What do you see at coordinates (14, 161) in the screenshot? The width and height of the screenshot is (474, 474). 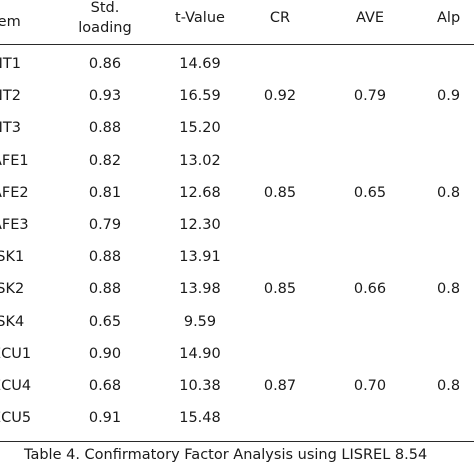 I see `cell-item: AFE1` at bounding box center [14, 161].